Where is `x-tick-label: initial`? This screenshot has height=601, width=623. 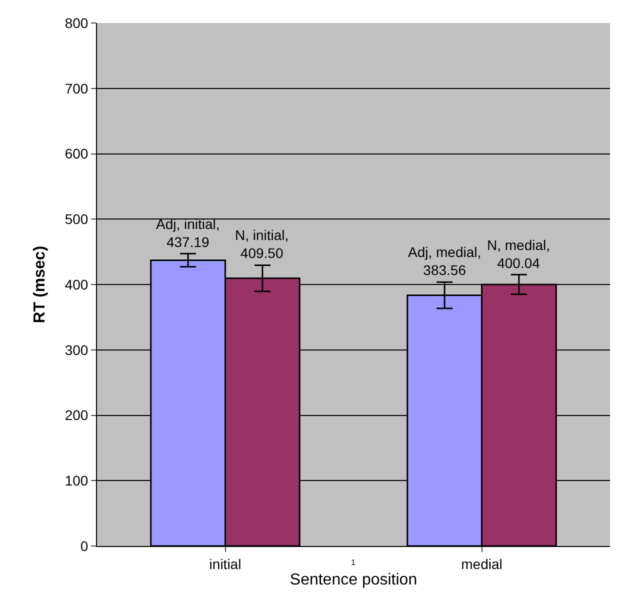
x-tick-label: initial is located at coordinates (225, 564).